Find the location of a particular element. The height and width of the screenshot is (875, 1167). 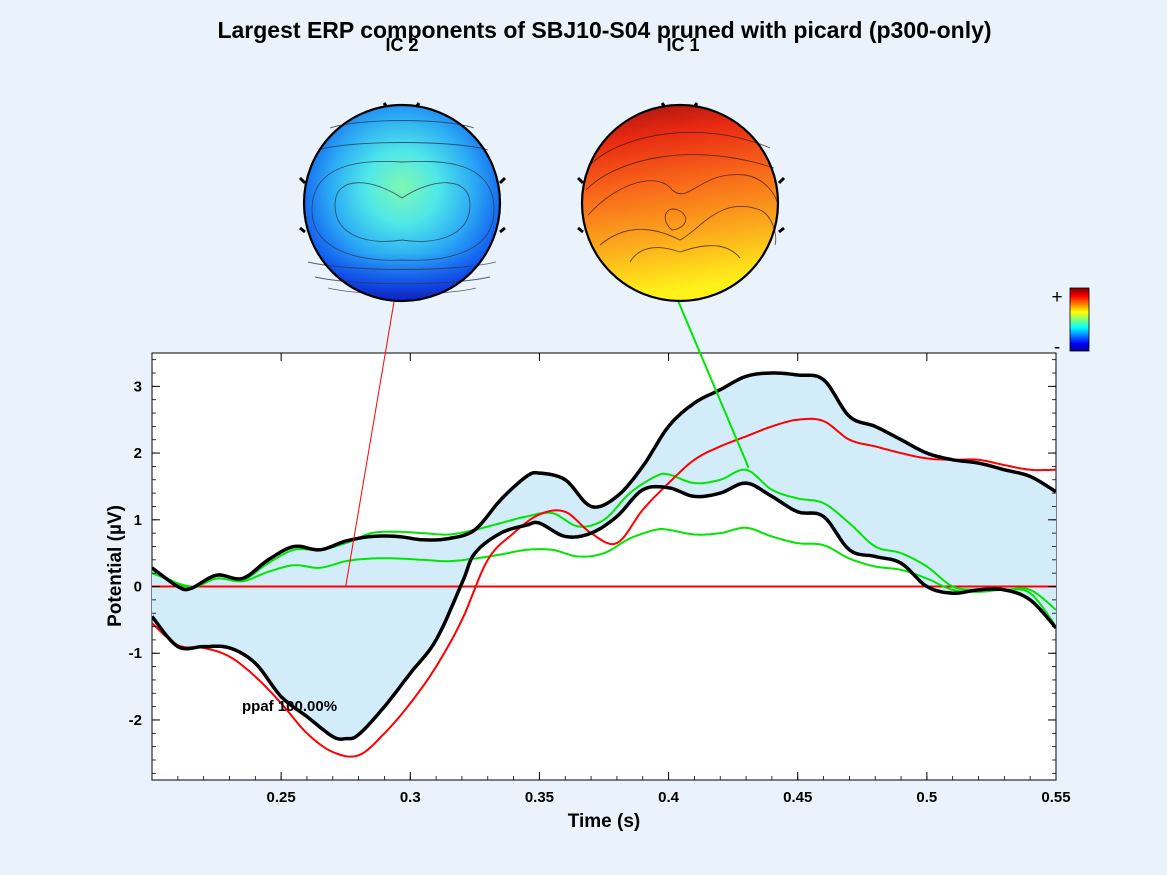

x-axis-label: Time (s) is located at coordinates (604, 821).